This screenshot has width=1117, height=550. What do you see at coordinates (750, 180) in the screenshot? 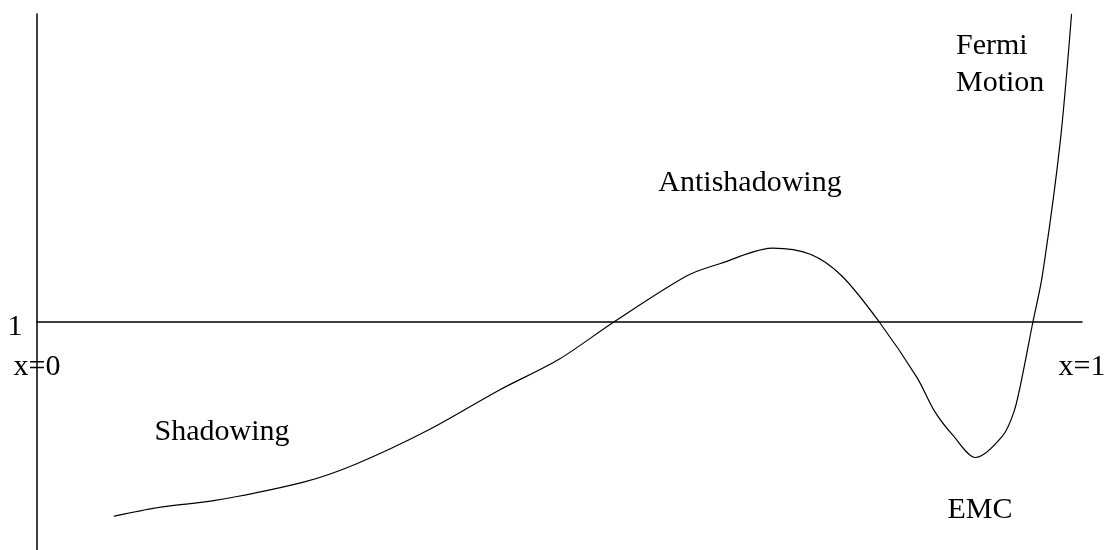
I see `annotation: Antishadowing` at bounding box center [750, 180].